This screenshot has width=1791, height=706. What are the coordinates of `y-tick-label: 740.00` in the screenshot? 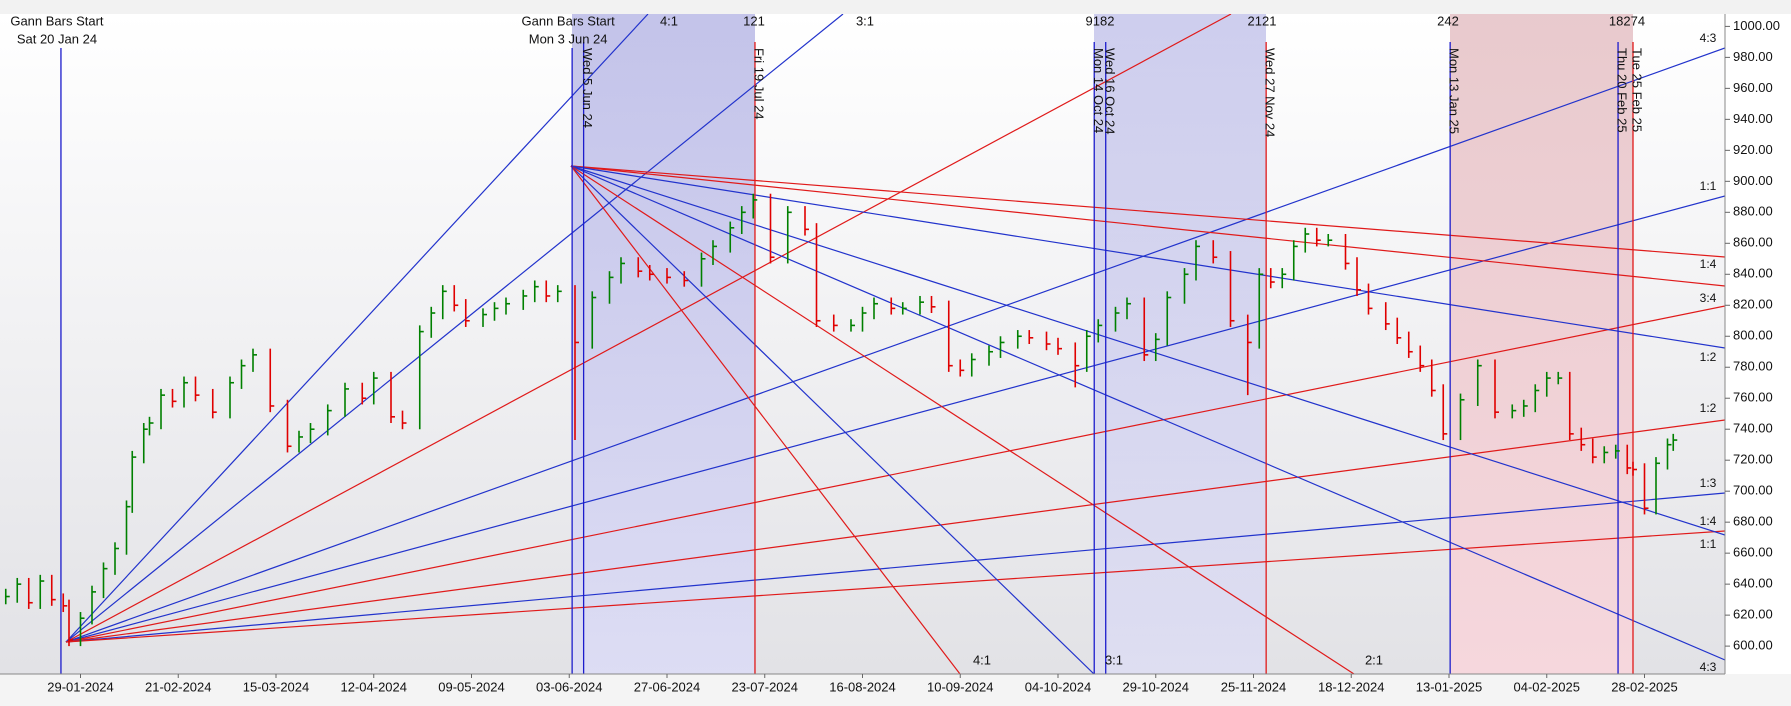 It's located at (1753, 428).